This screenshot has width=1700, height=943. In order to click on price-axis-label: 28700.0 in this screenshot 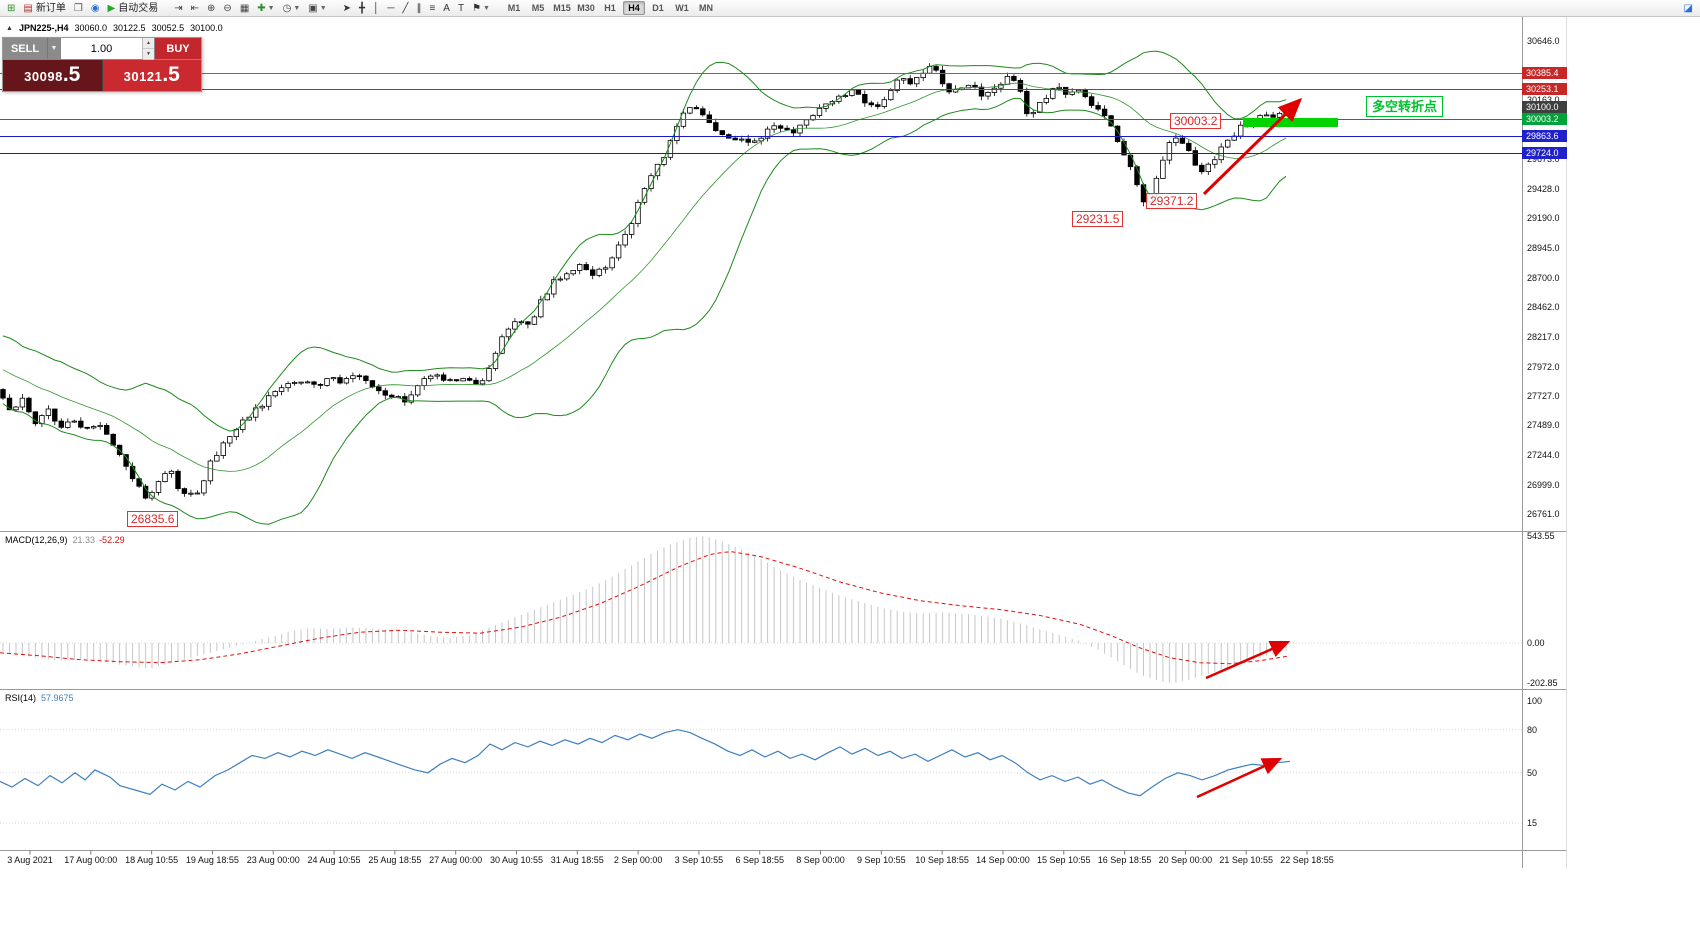, I will do `click(1543, 277)`.